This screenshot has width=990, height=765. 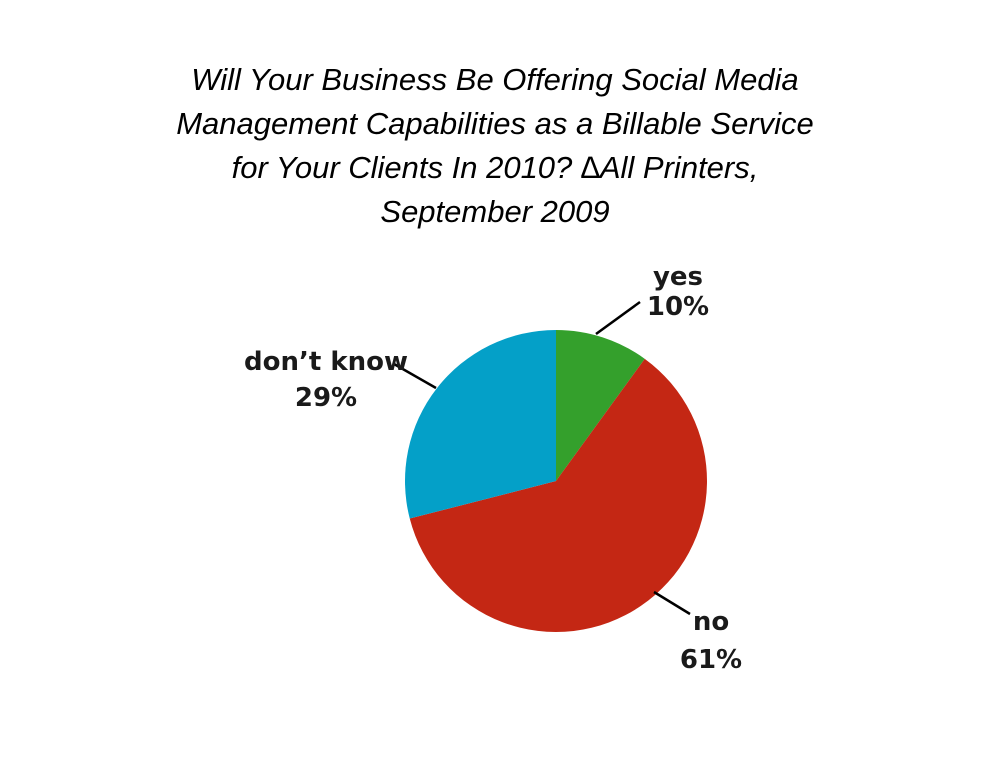 What do you see at coordinates (711, 660) in the screenshot?
I see `slice-label-no-value: 61%` at bounding box center [711, 660].